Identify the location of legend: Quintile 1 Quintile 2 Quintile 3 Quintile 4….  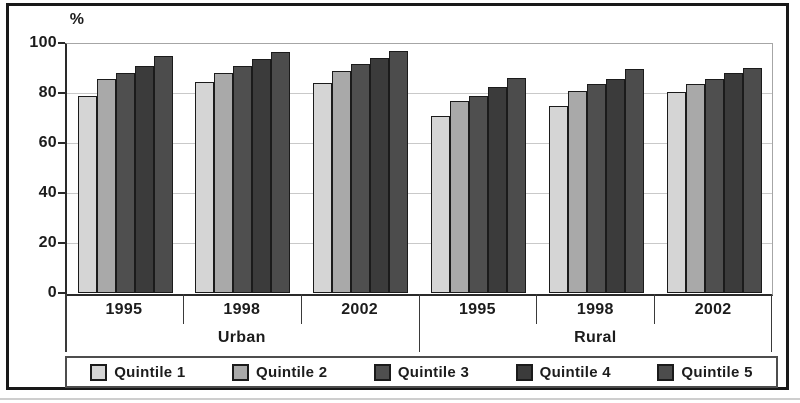
(421, 372).